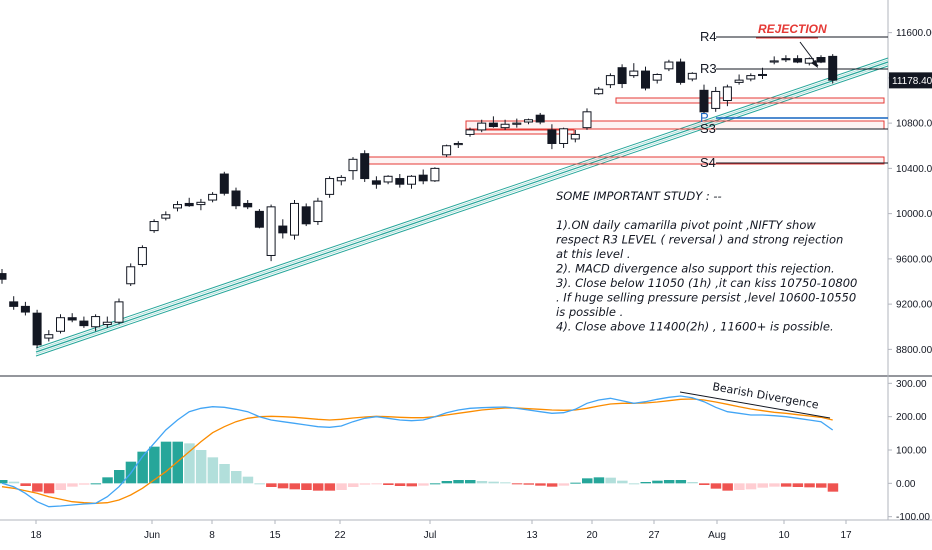 The width and height of the screenshot is (932, 550). Describe the element at coordinates (708, 68) in the screenshot. I see `level-label-r3: R3` at that location.